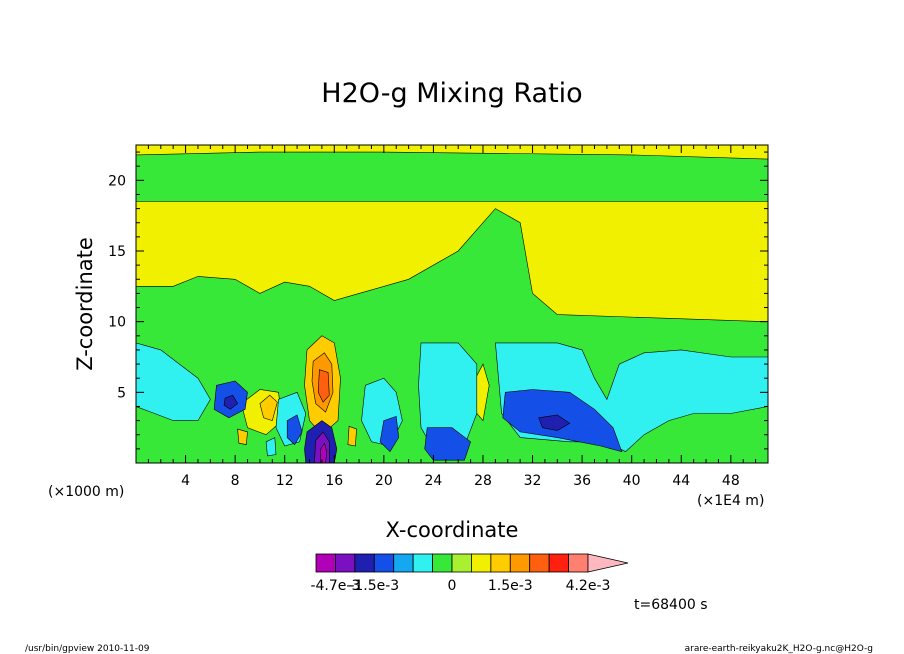  What do you see at coordinates (779, 649) in the screenshot?
I see `footer-right: arare-earth-reikyaku2K_H2O-g.nc@H2O-g` at bounding box center [779, 649].